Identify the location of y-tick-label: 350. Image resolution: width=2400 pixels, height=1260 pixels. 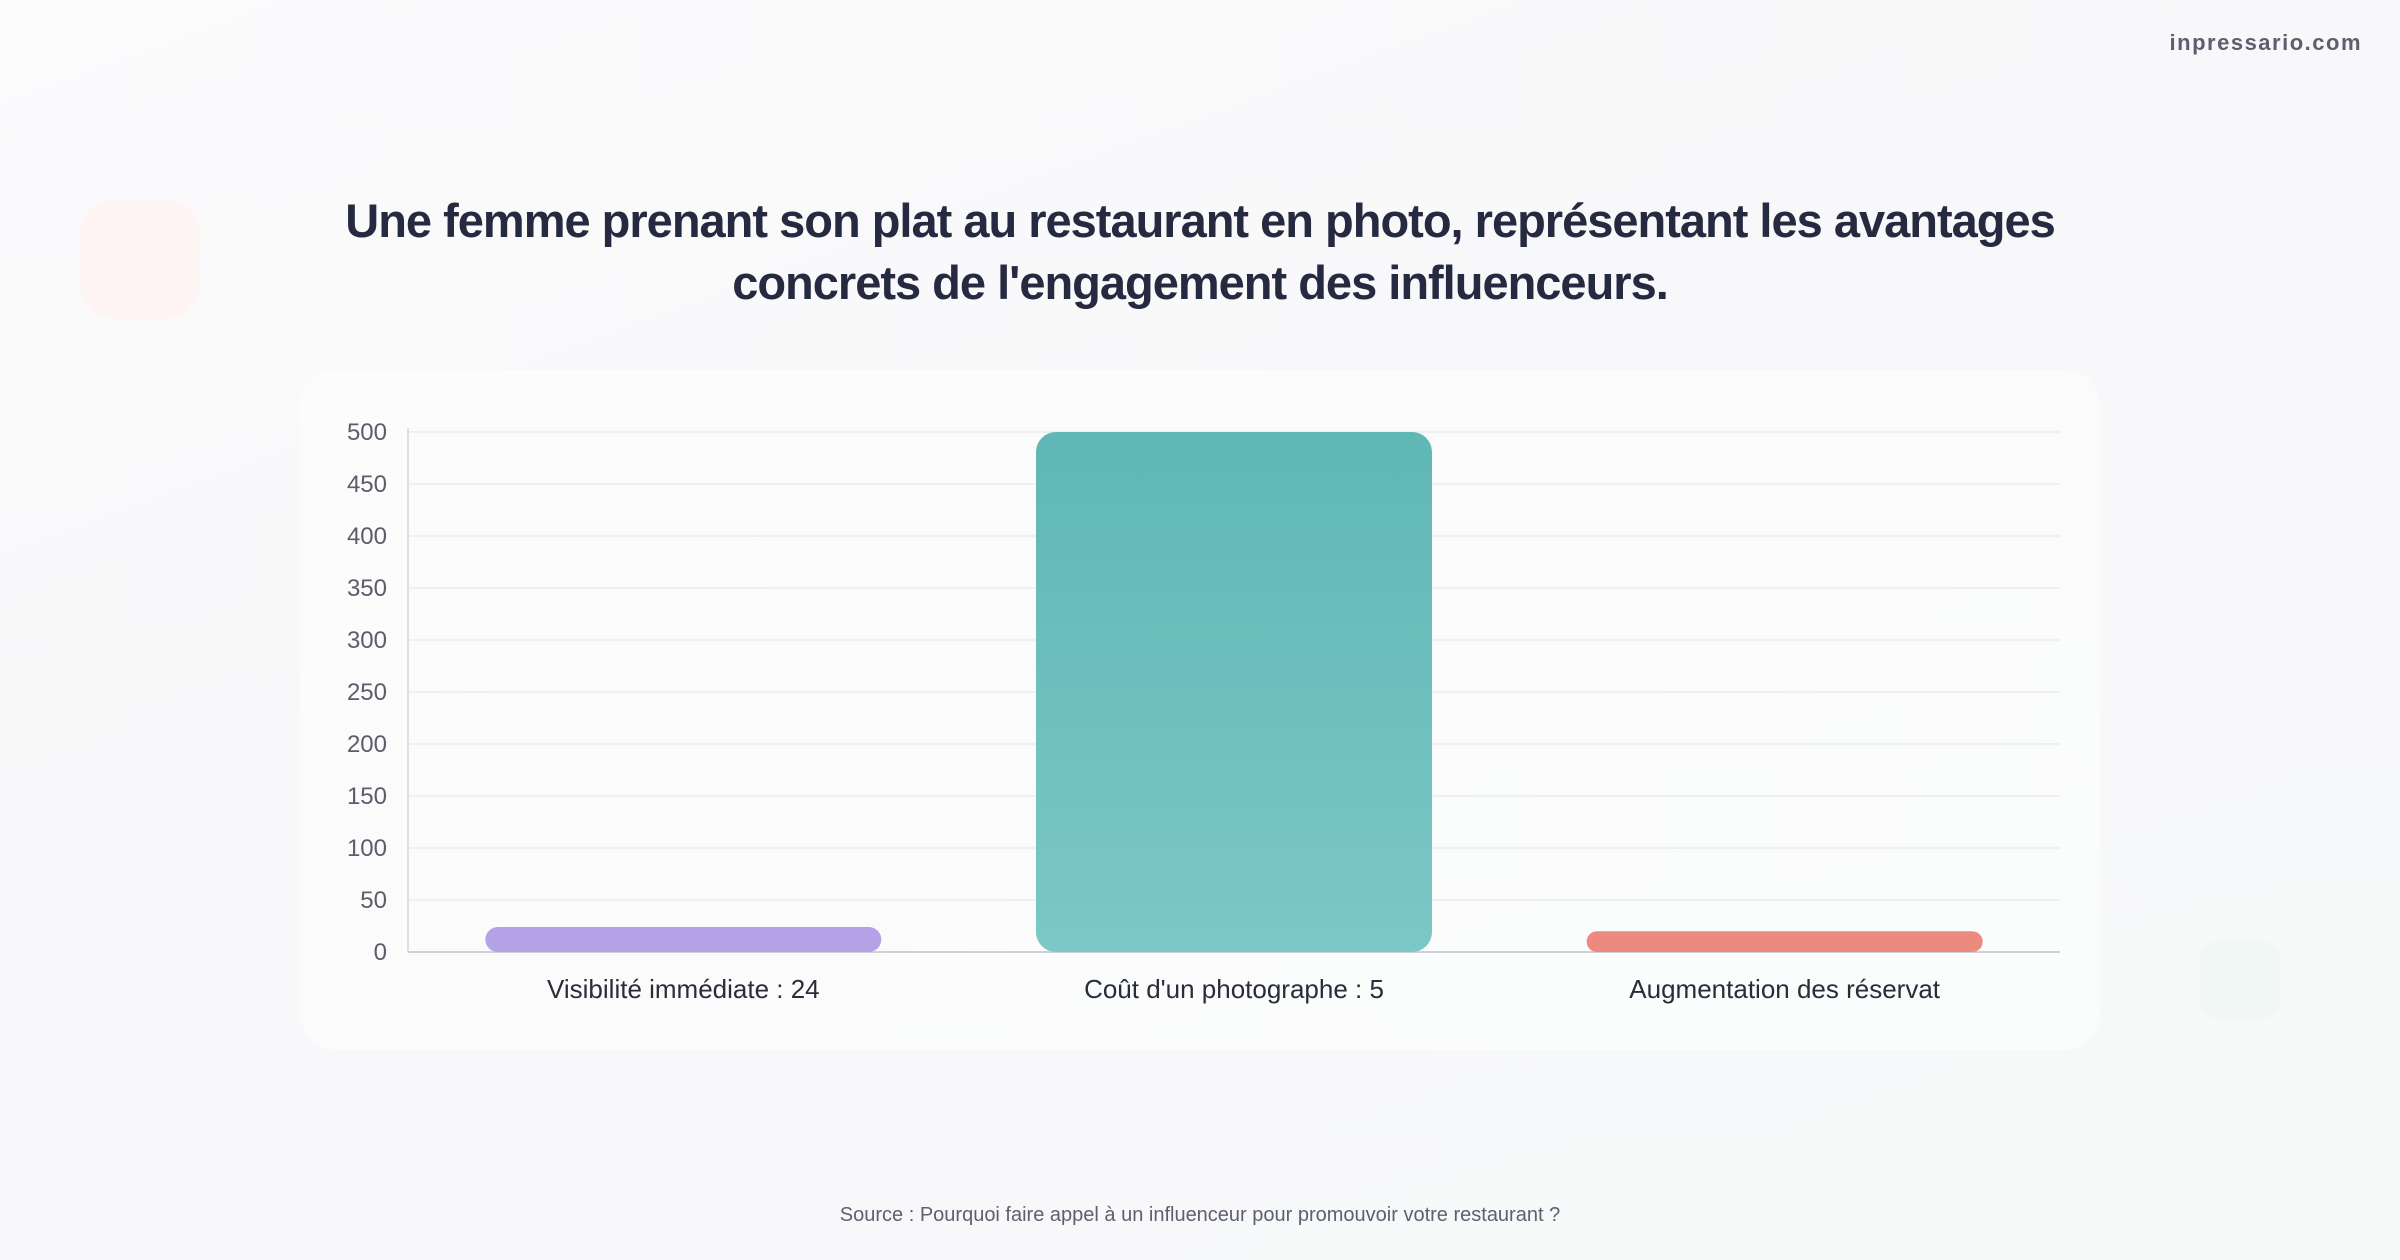
(367, 588).